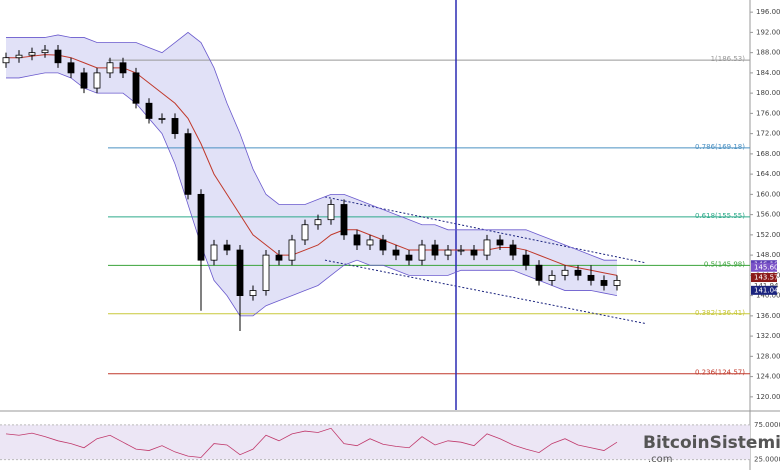 The image size is (780, 474). What do you see at coordinates (768, 397) in the screenshot?
I see `y-tick-label: 120.00` at bounding box center [768, 397].